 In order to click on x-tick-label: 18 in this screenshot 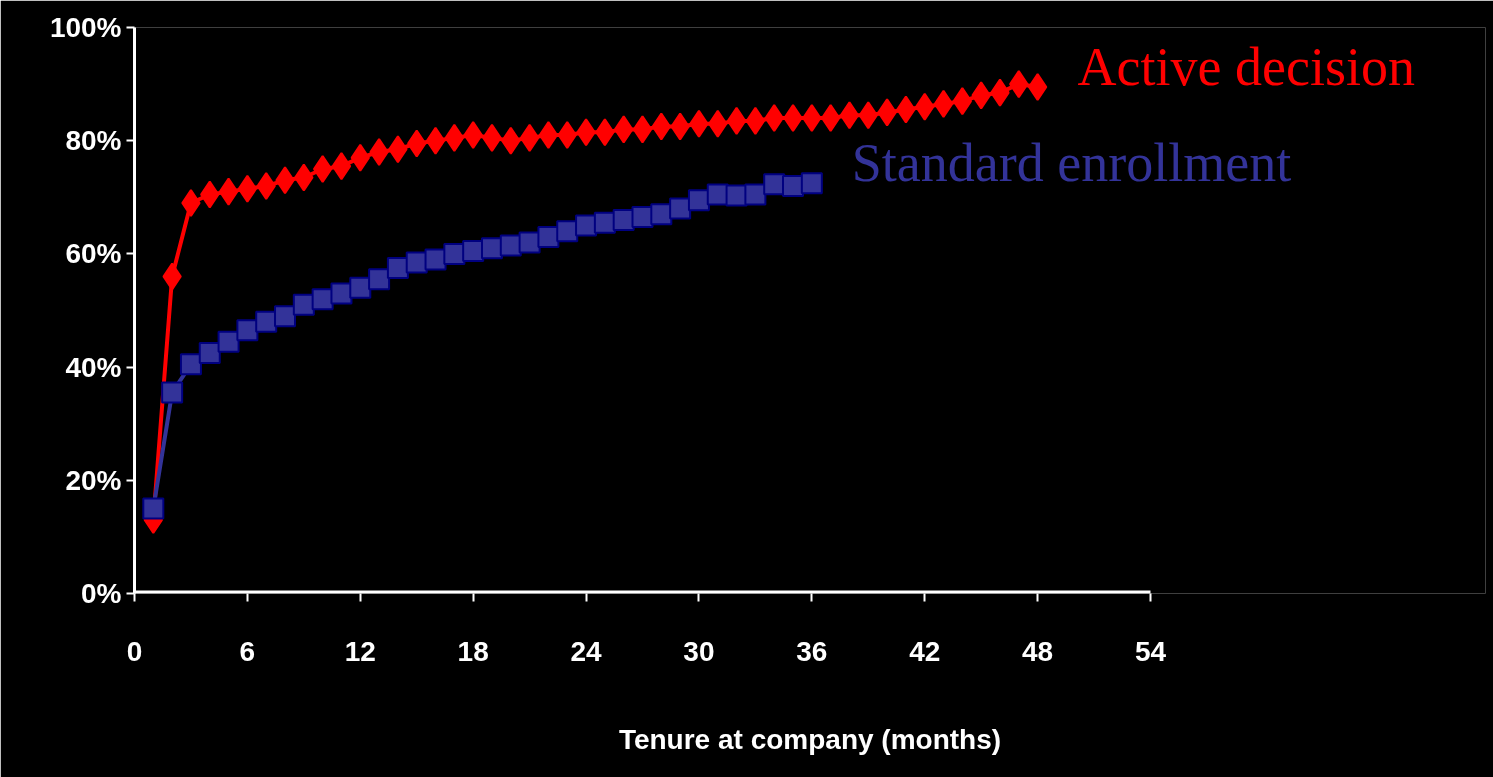, I will do `click(473, 651)`.